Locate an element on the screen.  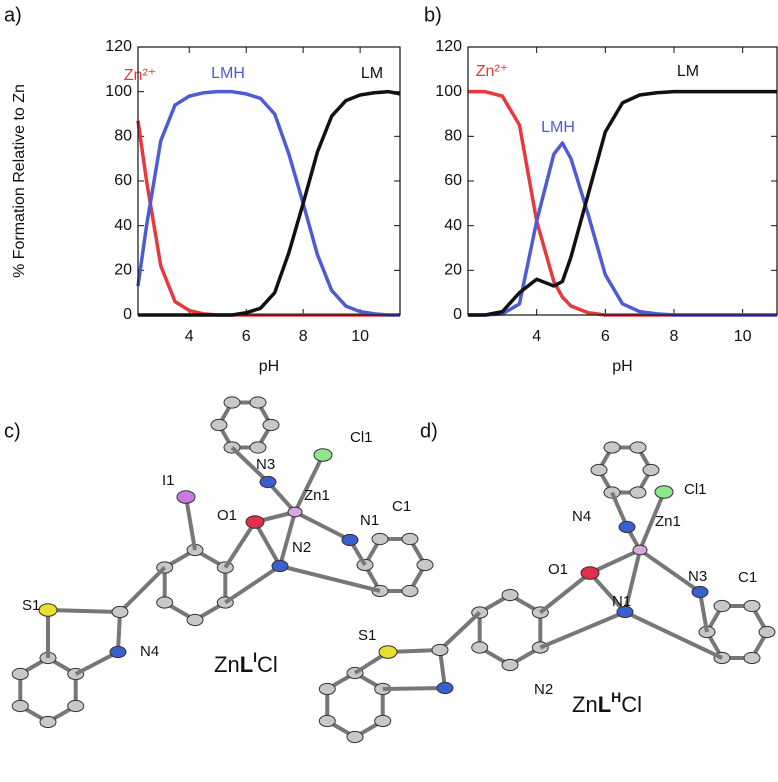
compound-label: ZnLHCl is located at coordinates (607, 703).